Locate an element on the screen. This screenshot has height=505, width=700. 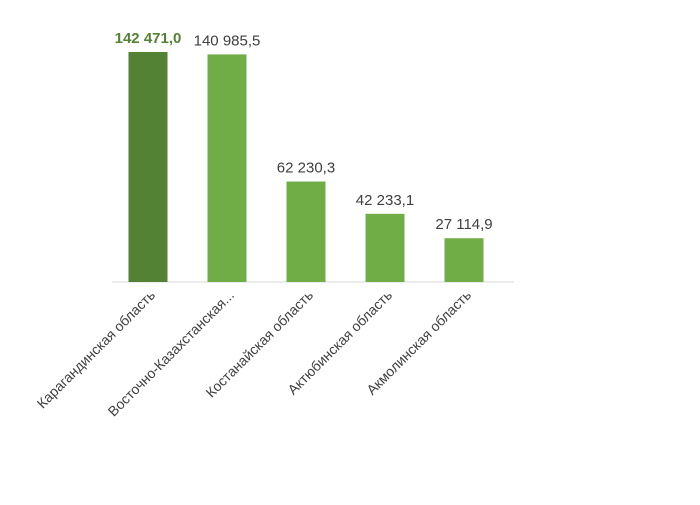
value-label-4: 27 114,9 is located at coordinates (463, 224).